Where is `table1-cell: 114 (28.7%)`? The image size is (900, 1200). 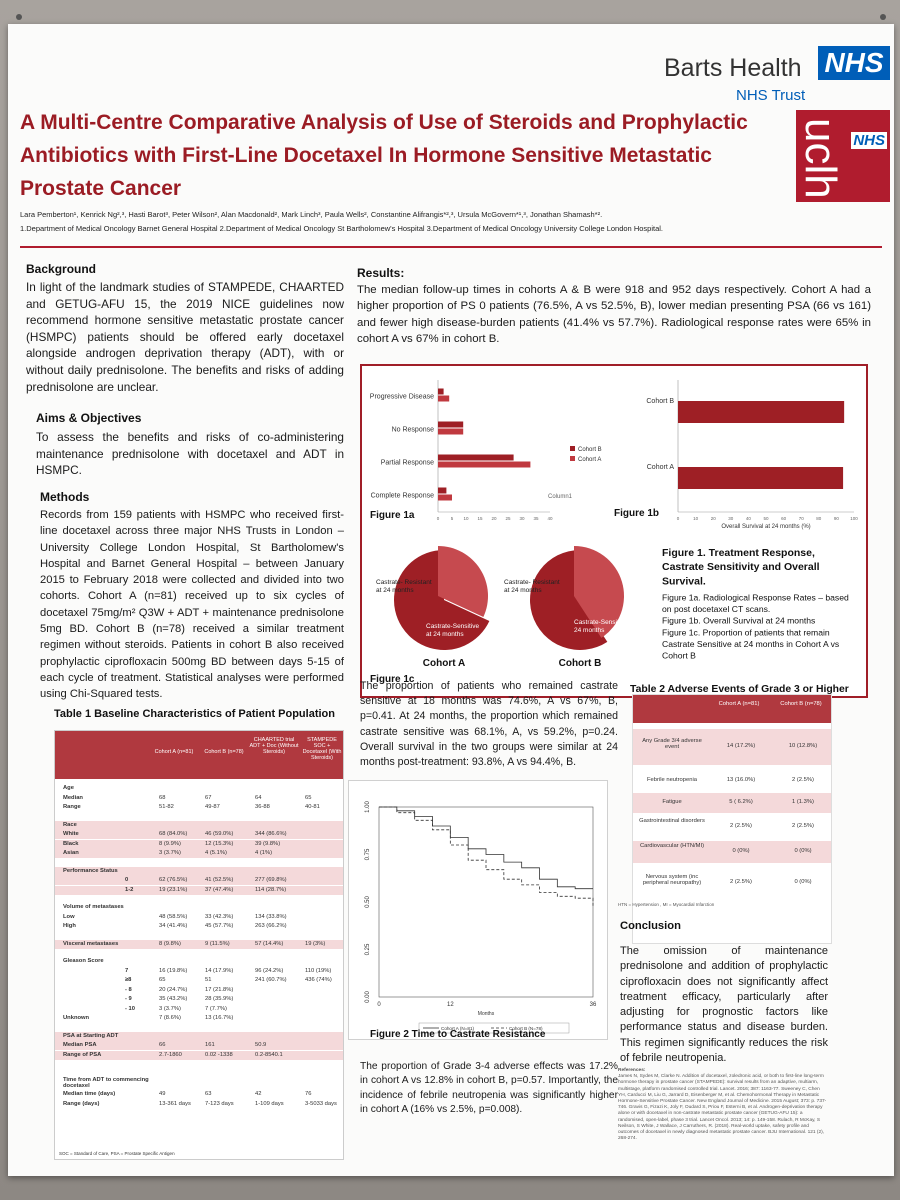 table1-cell: 114 (28.7%) is located at coordinates (271, 889).